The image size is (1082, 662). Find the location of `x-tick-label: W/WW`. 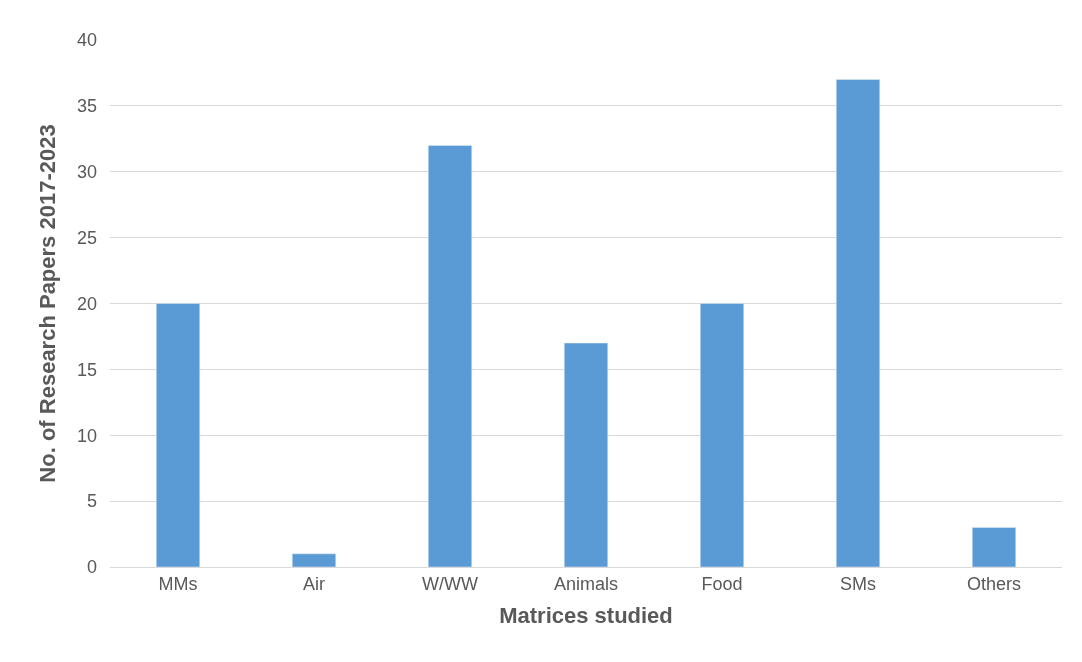

x-tick-label: W/WW is located at coordinates (450, 583).